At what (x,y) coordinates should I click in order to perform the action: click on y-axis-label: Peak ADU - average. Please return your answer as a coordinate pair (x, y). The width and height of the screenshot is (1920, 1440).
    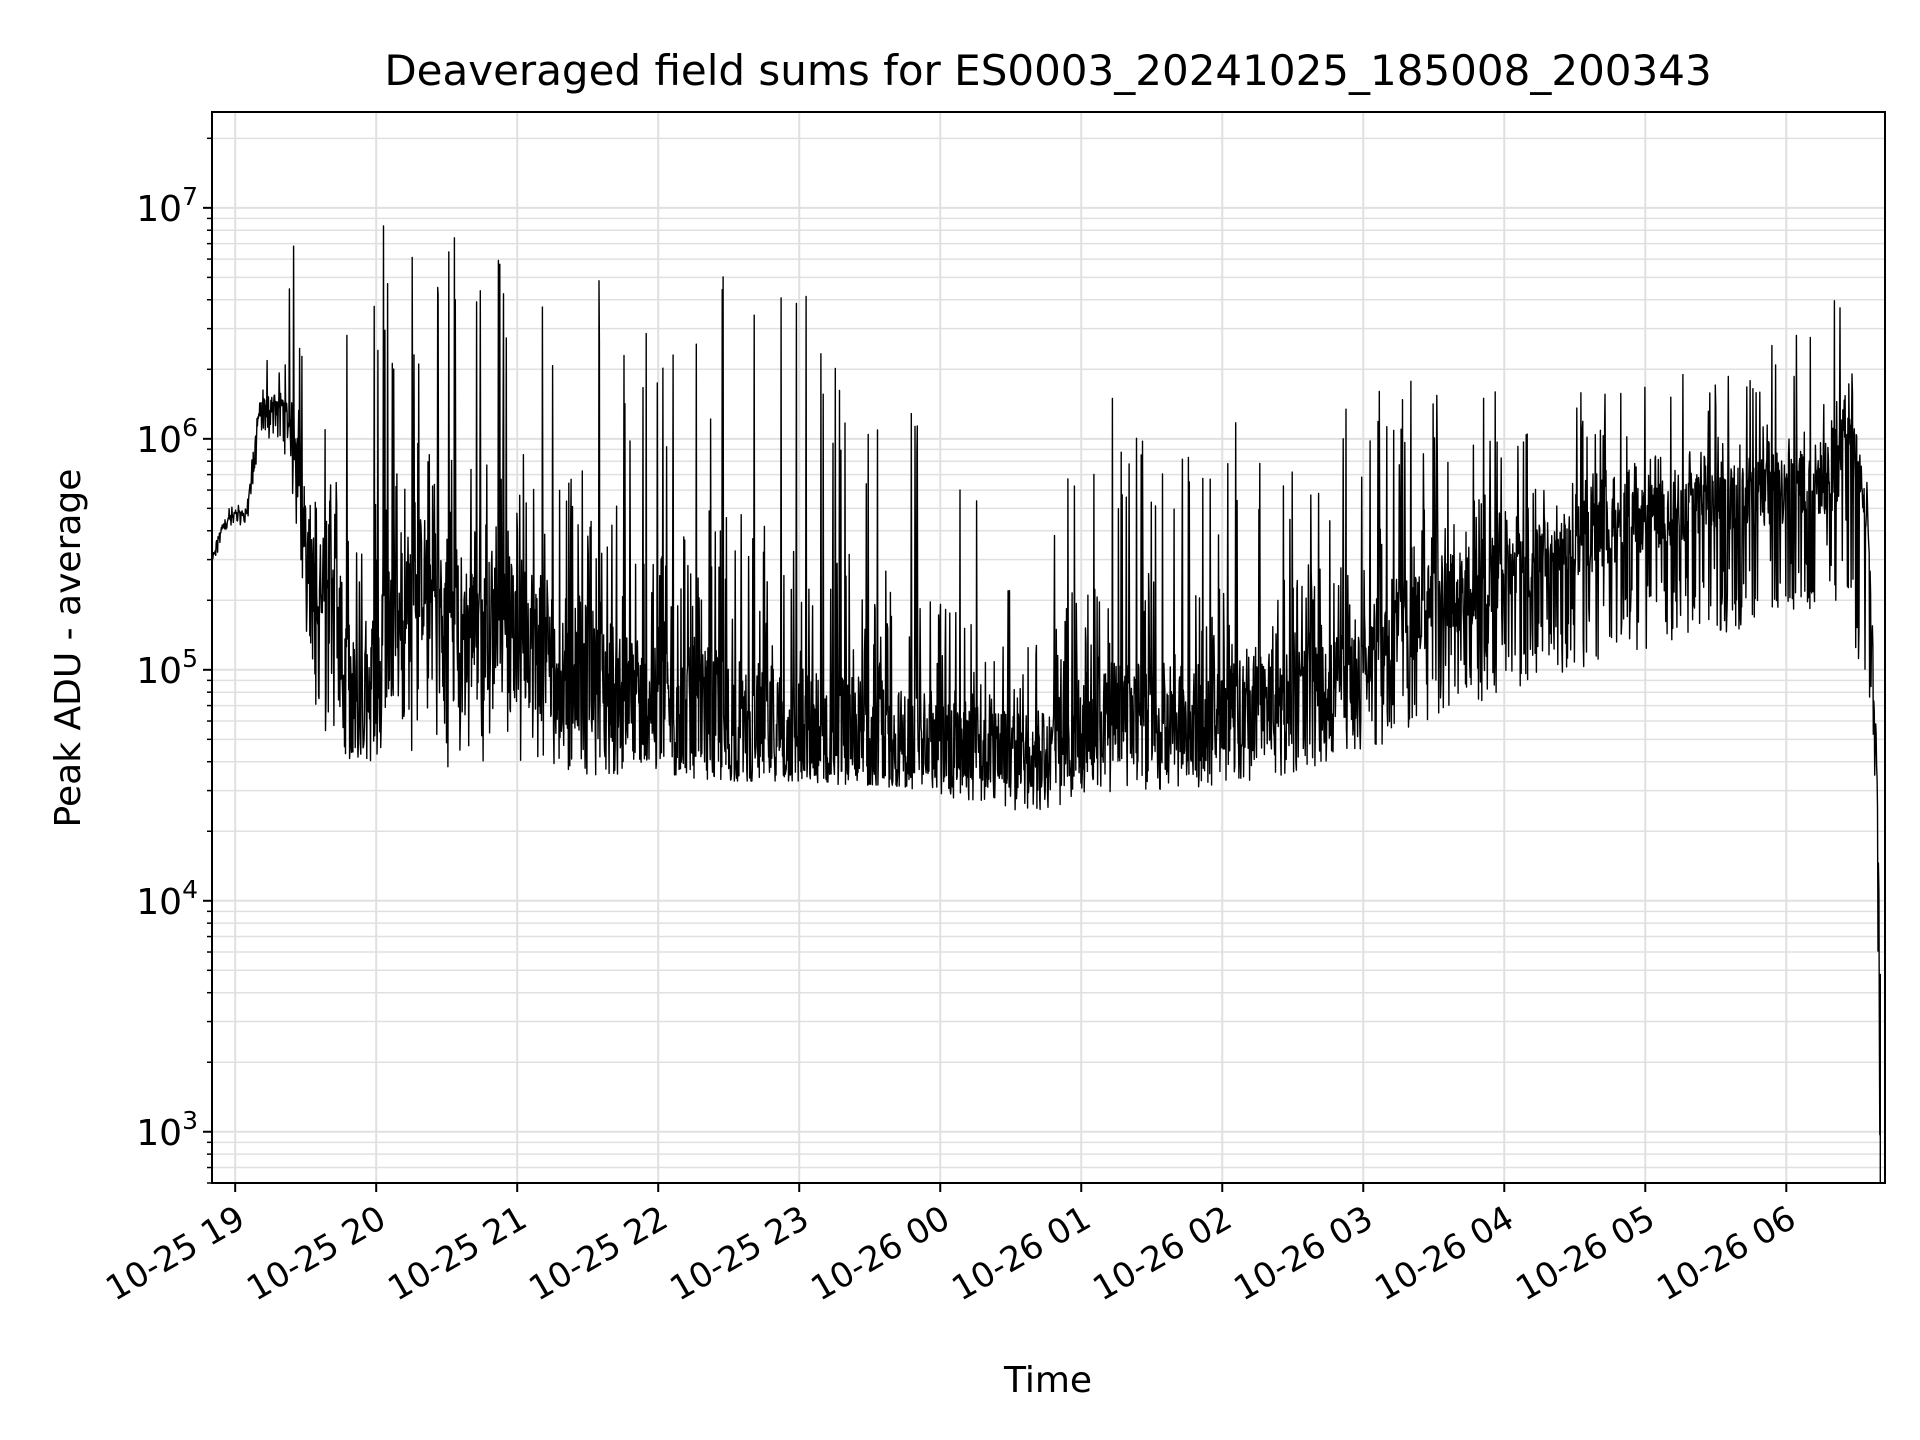
    Looking at the image, I should click on (68, 648).